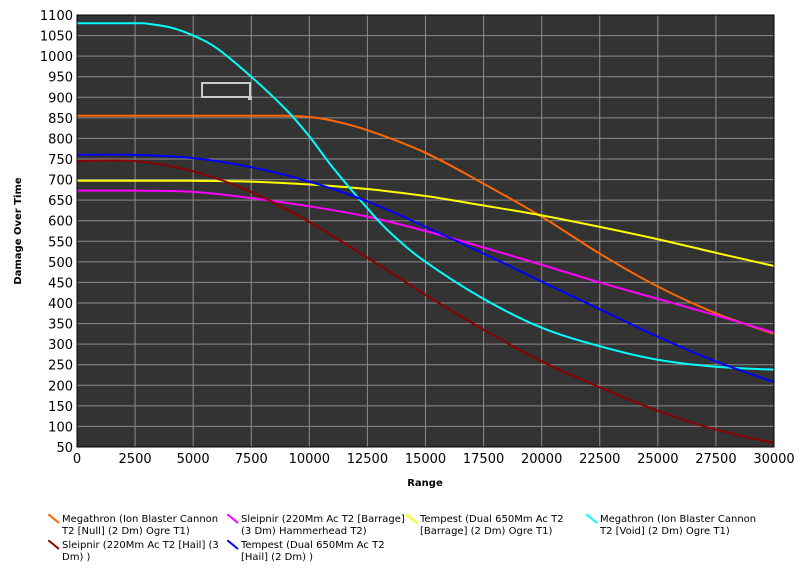 This screenshot has height=570, width=804. I want to click on x-tick-label: 22500, so click(599, 459).